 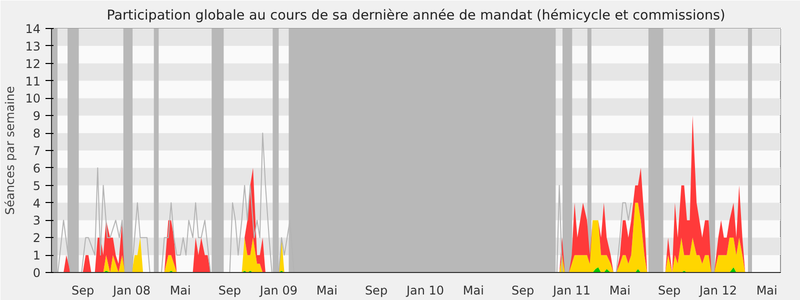 What do you see at coordinates (36, 168) in the screenshot?
I see `y-tick-label: 6` at bounding box center [36, 168].